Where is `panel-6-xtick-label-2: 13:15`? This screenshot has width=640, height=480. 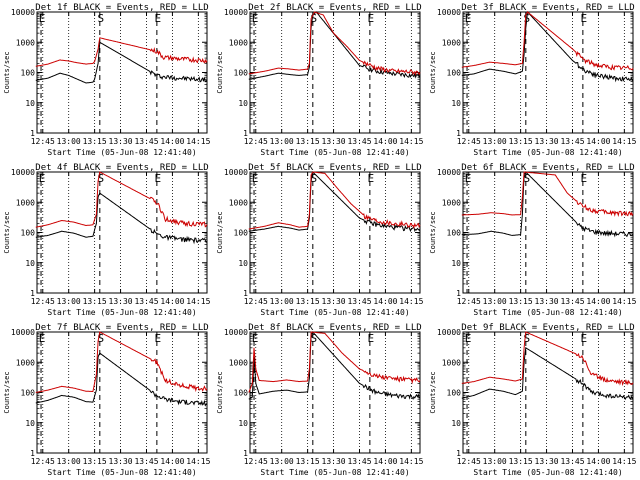 panel-6-xtick-label-2: 13:15 is located at coordinates (521, 301).